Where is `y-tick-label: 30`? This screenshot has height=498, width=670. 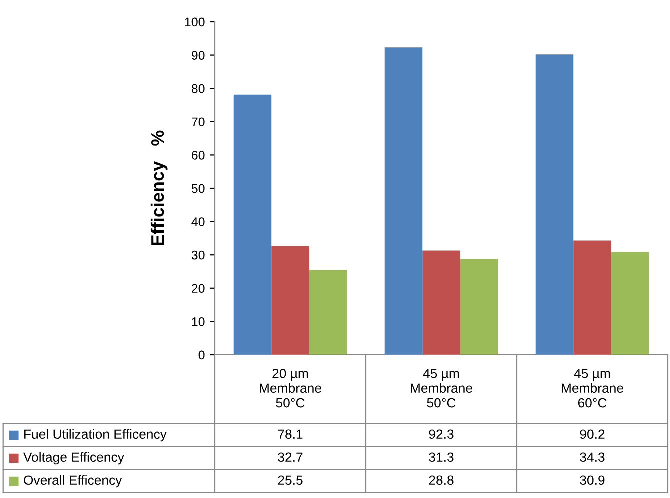 y-tick-label: 30 is located at coordinates (198, 255).